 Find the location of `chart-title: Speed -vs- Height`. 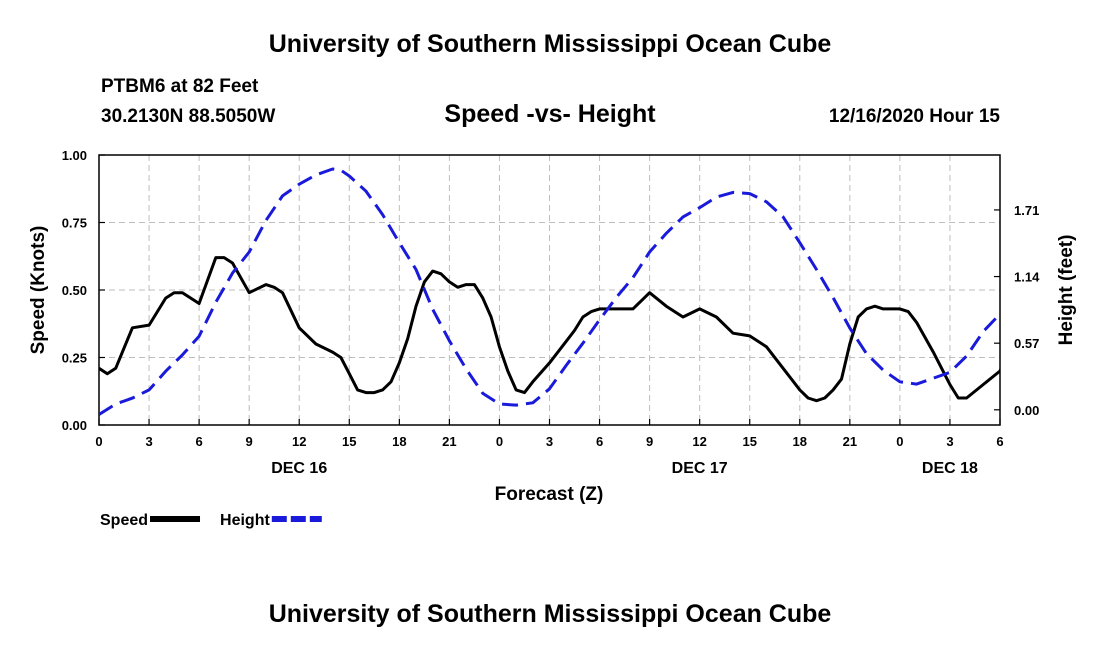

chart-title: Speed -vs- Height is located at coordinates (550, 114).